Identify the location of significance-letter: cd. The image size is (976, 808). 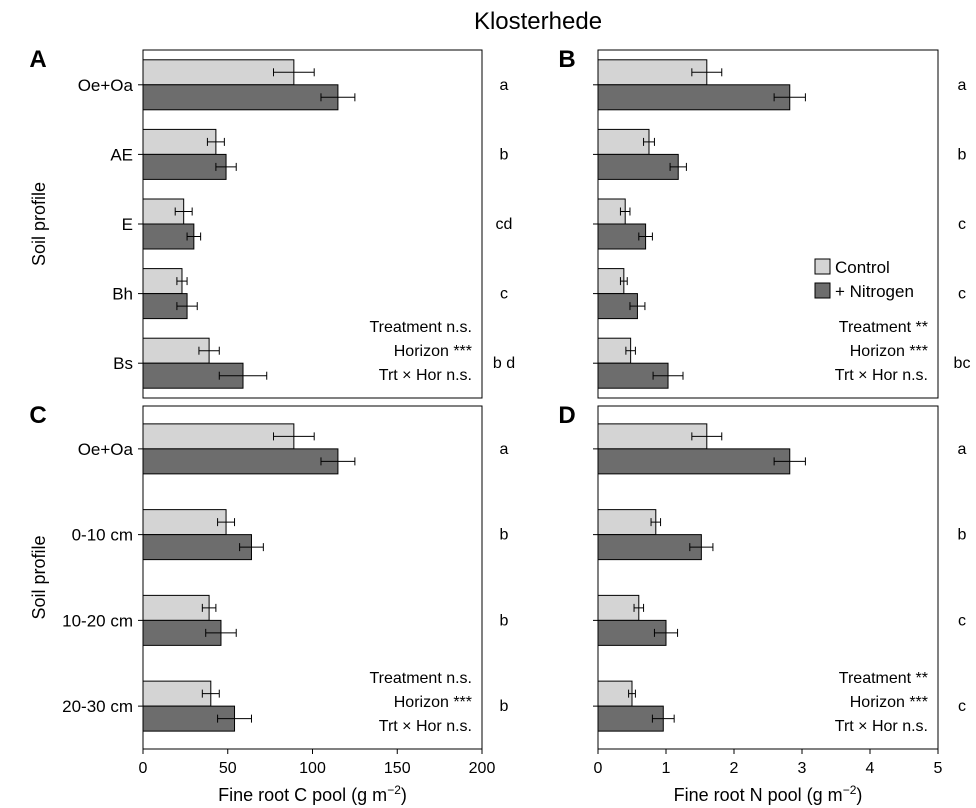
(504, 224).